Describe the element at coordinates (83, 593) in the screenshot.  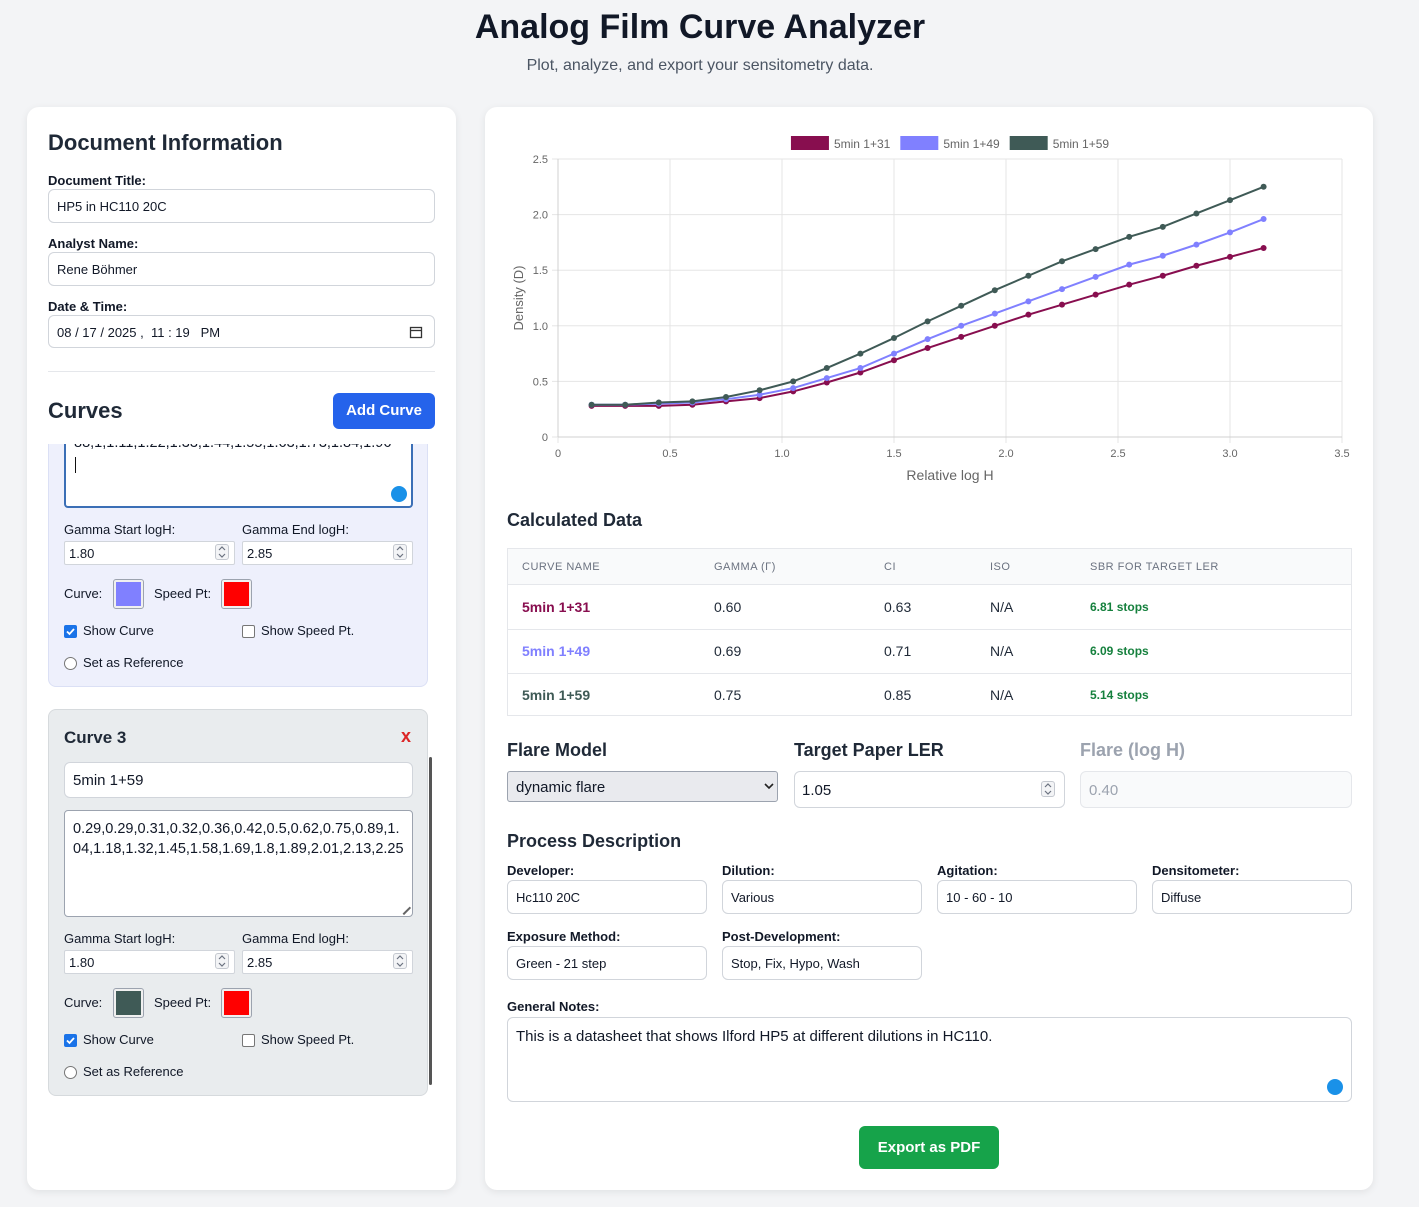
I see `field-label: Curve:` at that location.